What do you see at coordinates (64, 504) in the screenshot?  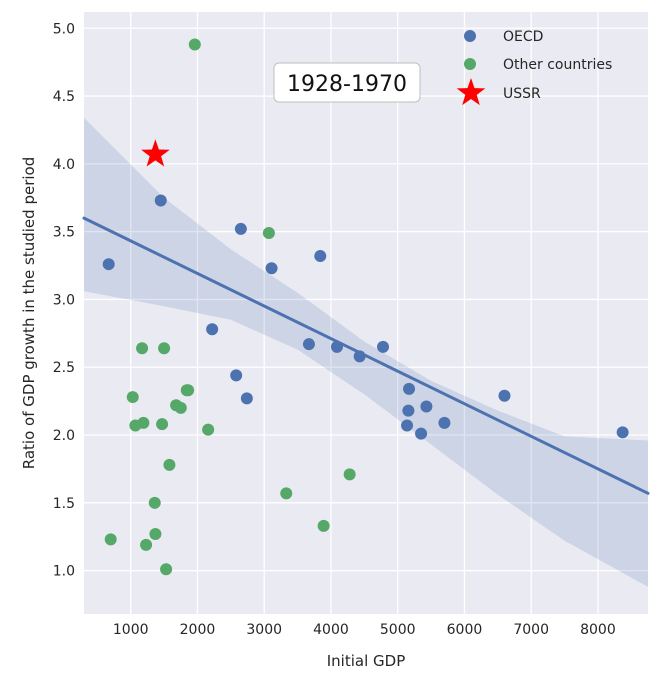 I see `y-tick-label: 1.5` at bounding box center [64, 504].